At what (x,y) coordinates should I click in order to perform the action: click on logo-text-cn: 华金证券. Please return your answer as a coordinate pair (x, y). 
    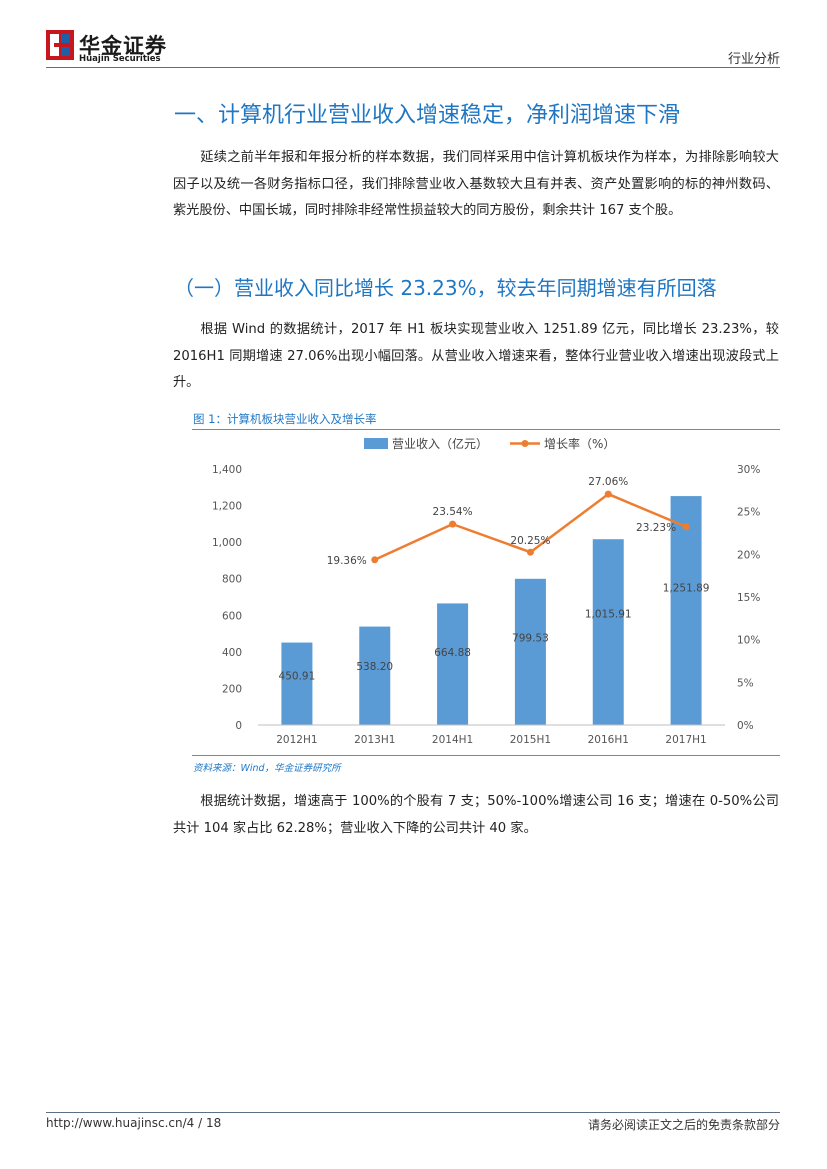
    Looking at the image, I should click on (123, 46).